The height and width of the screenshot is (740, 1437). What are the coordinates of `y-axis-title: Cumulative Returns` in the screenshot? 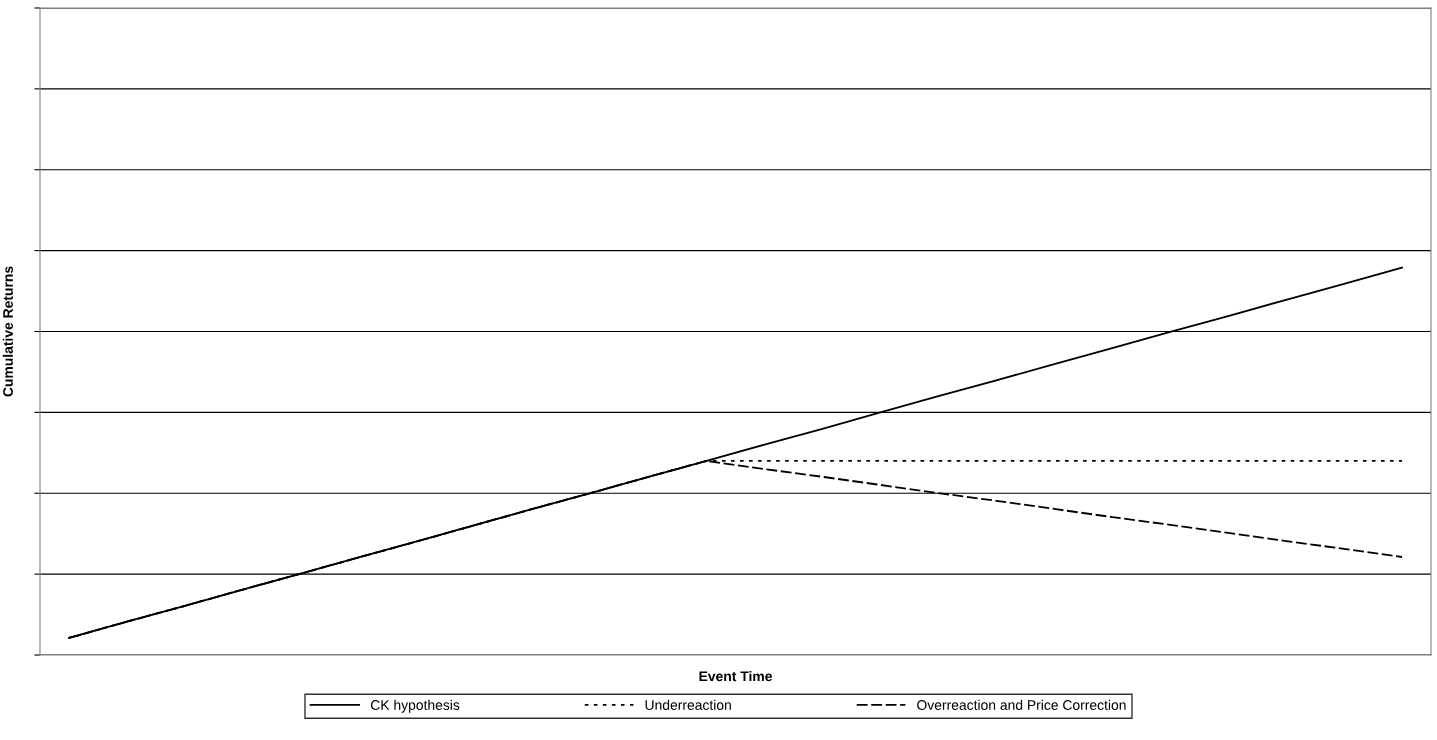 It's located at (7, 331).